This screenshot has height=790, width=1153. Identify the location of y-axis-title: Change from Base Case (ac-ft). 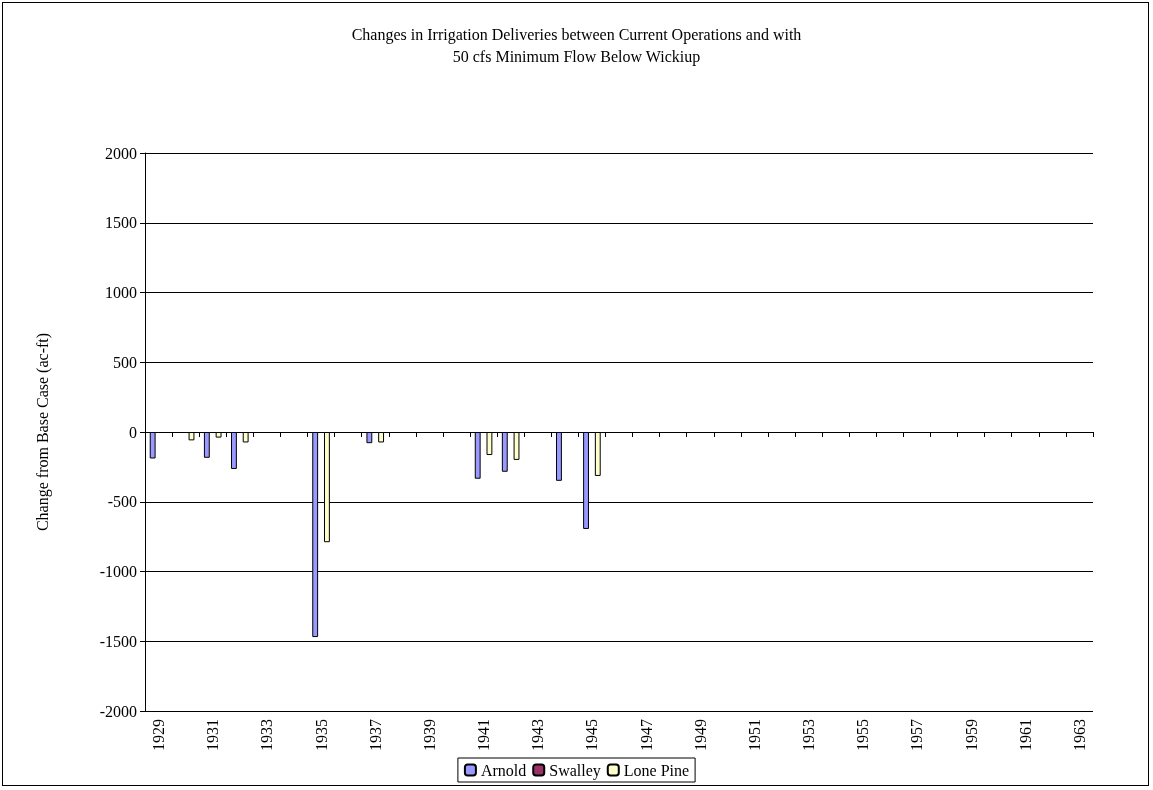
(42, 432).